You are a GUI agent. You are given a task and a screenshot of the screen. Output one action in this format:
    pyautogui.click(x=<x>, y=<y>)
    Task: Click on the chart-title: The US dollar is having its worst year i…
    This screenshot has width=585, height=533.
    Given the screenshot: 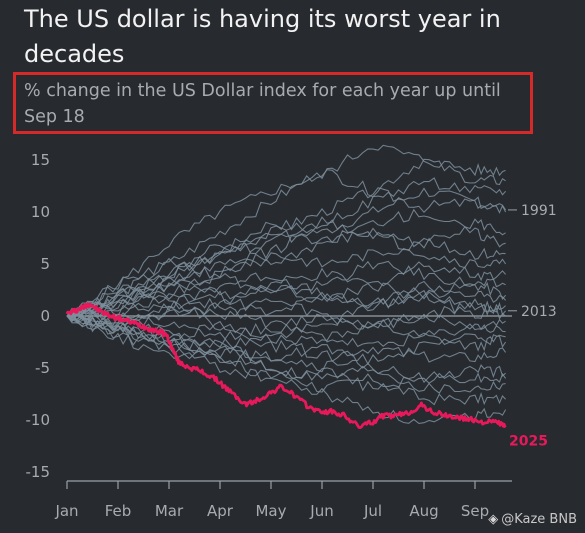 What is the action you would take?
    pyautogui.click(x=262, y=36)
    